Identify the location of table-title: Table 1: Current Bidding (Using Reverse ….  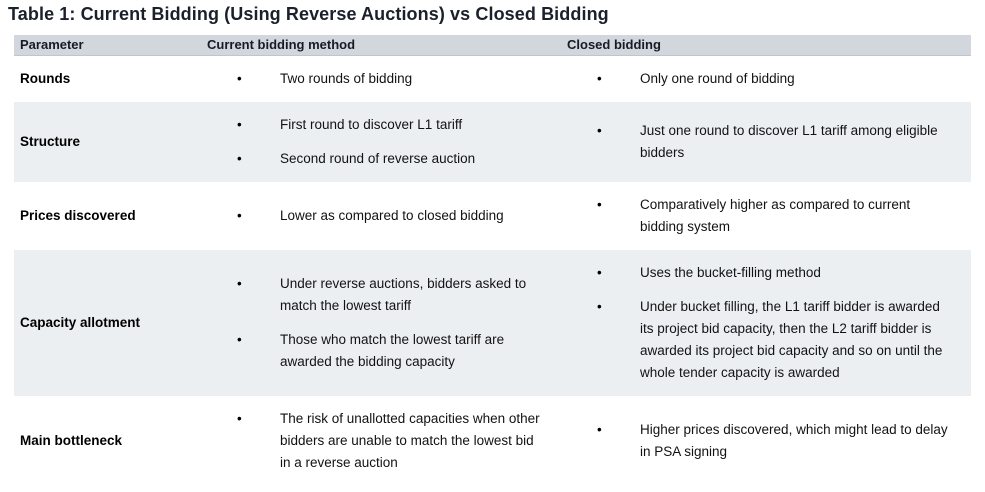
(308, 14).